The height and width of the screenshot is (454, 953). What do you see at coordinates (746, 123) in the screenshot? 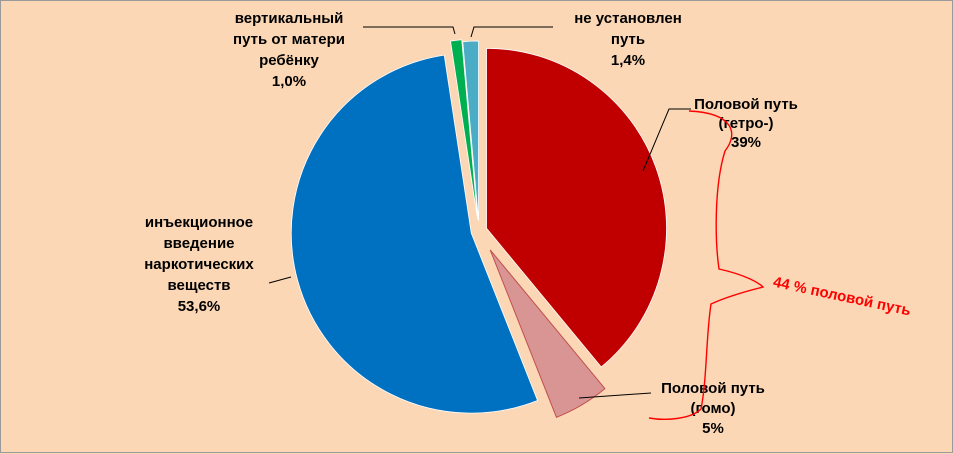
I see `label-hetero: Половой путь (гетро-) 39%` at bounding box center [746, 123].